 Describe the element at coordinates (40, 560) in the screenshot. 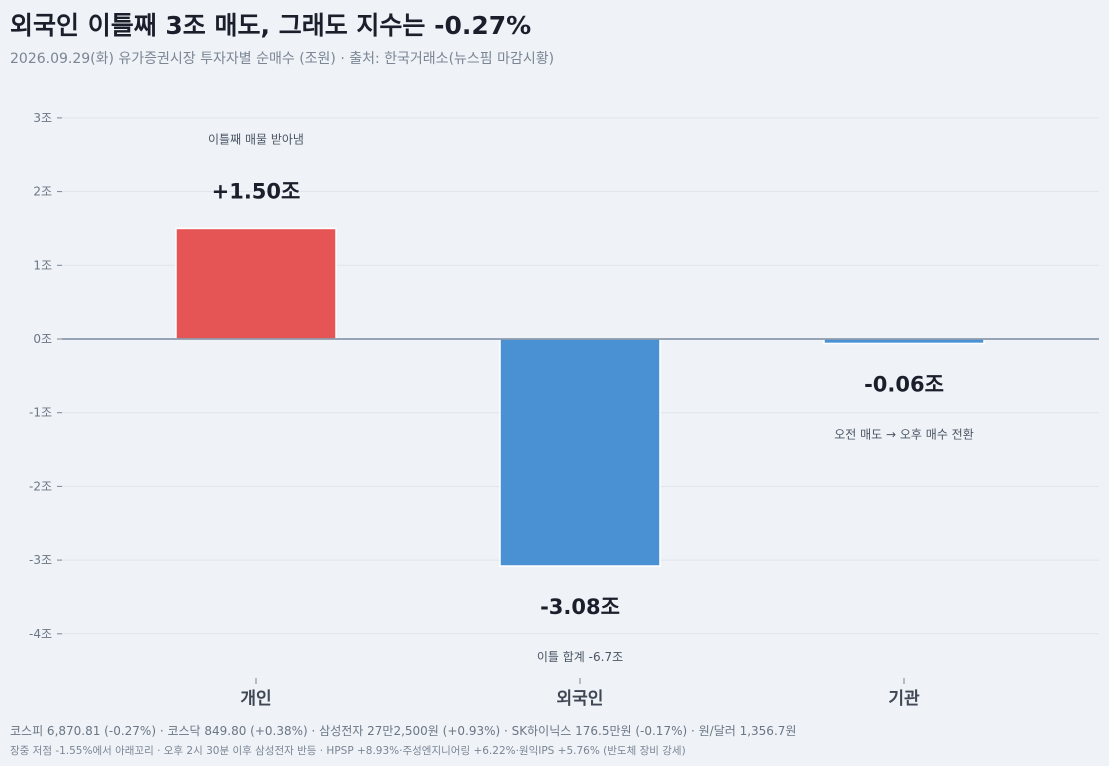

I see `y-tick-label: -3조` at that location.